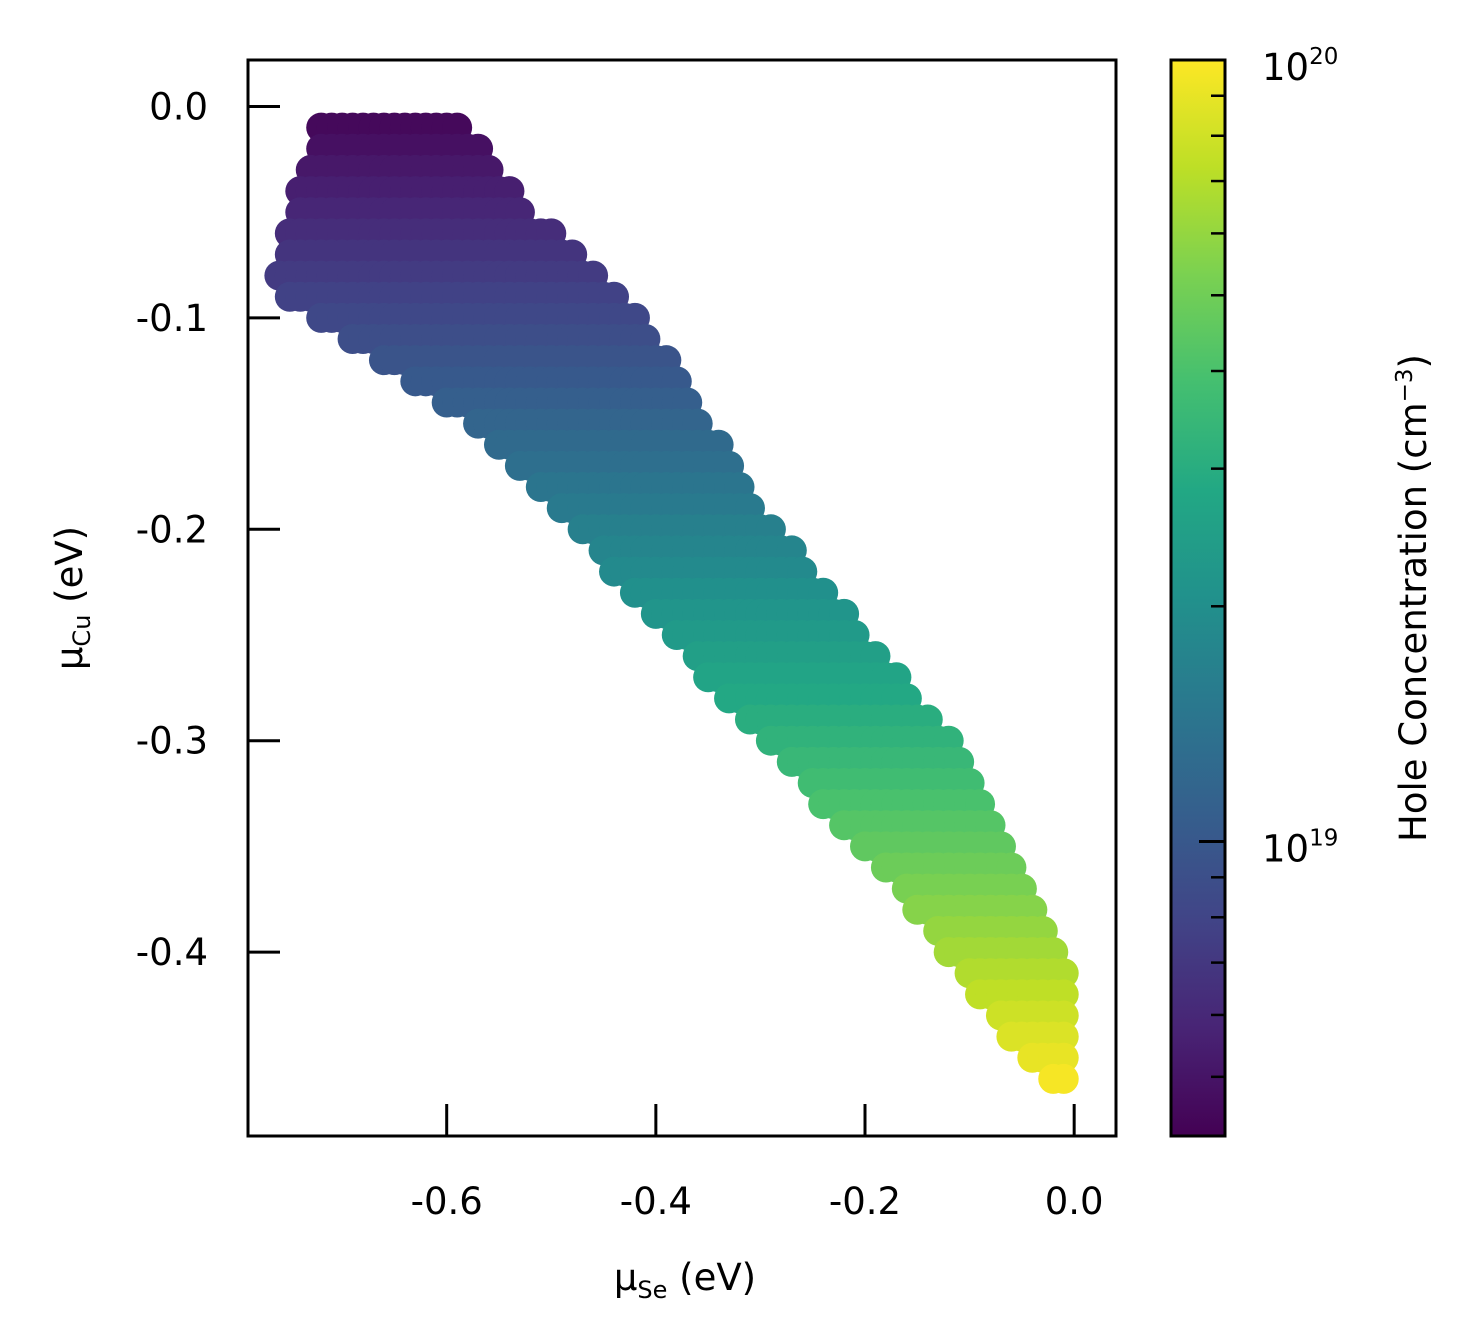 The width and height of the screenshot is (1479, 1338). Describe the element at coordinates (447, 1201) in the screenshot. I see `x-tick-label: -0.6` at that location.